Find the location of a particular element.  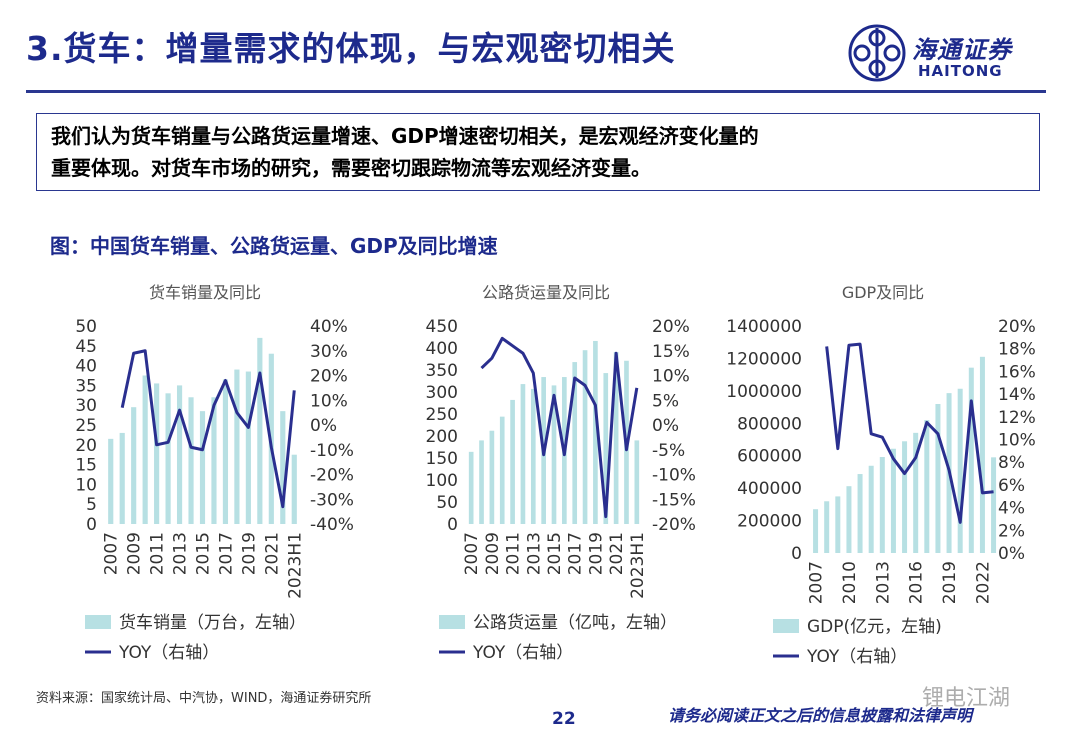

figure-caption: 图：中国货车销量、公路货运量、GDP及同比增速 is located at coordinates (274, 246).